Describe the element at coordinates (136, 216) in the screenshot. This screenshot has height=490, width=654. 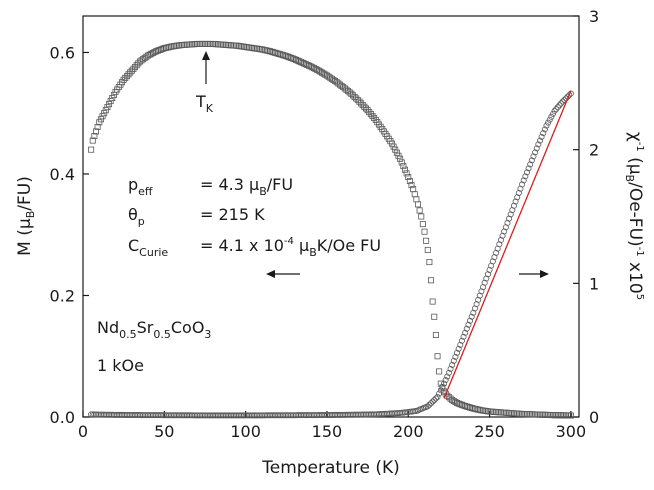
I see `theta-label: θp` at that location.